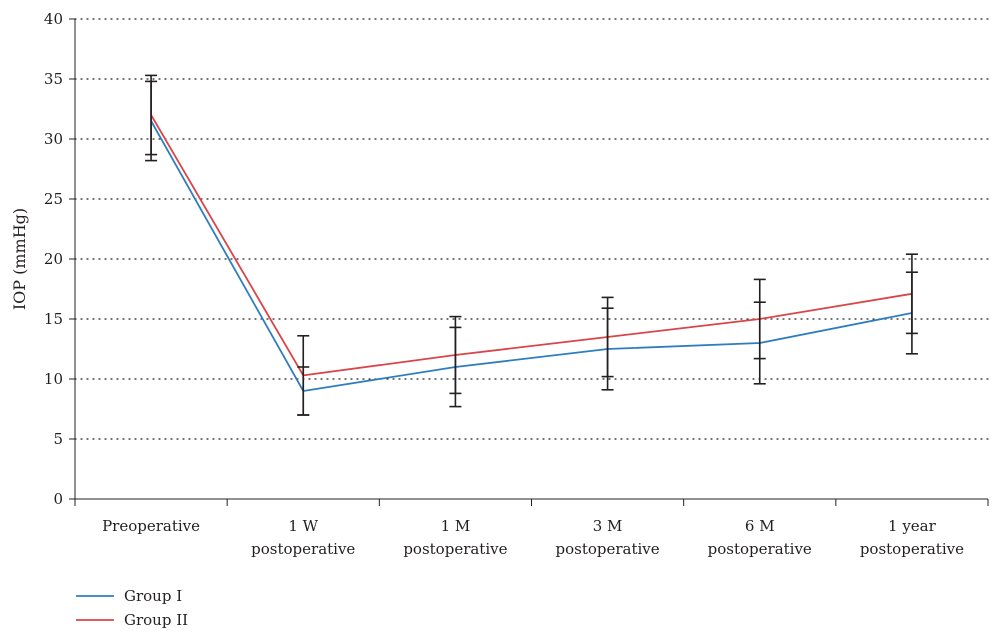  Describe the element at coordinates (912, 537) in the screenshot. I see `x-tick-label-5: 1 year postoperative` at that location.